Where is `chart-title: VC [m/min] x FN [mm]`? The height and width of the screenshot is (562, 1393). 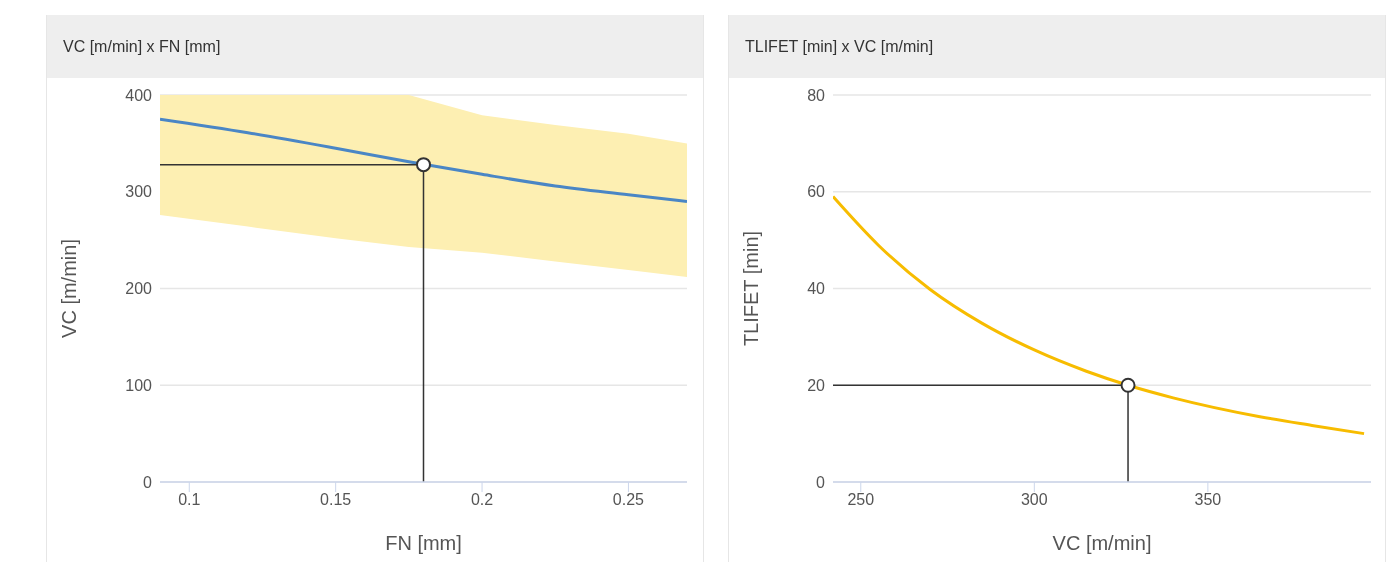 chart-title: VC [m/min] x FN [mm] is located at coordinates (375, 46).